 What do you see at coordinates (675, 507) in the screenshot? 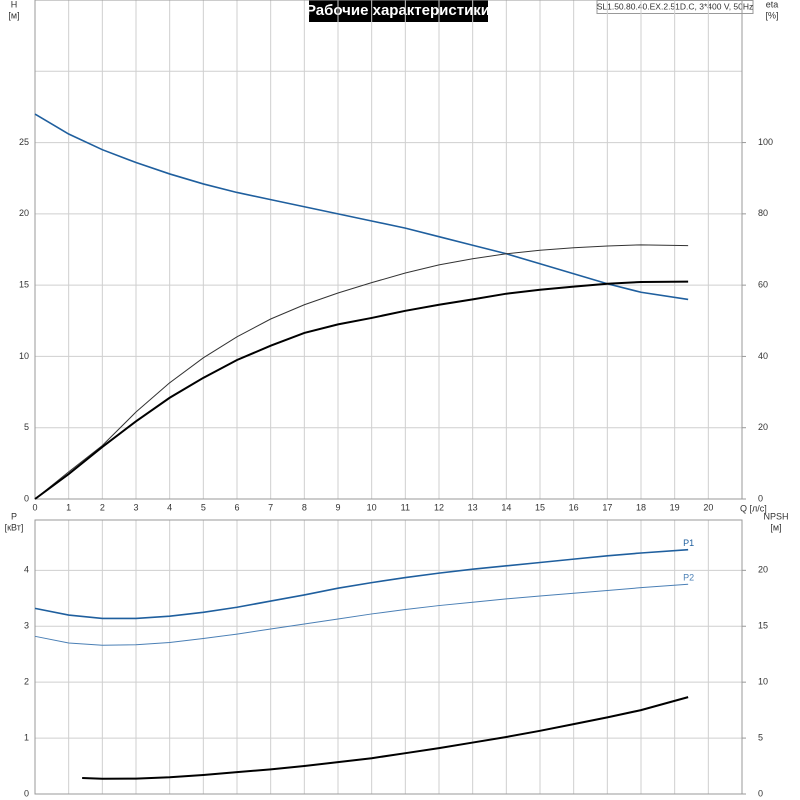
I see `x-tick-label: 19` at bounding box center [675, 507].